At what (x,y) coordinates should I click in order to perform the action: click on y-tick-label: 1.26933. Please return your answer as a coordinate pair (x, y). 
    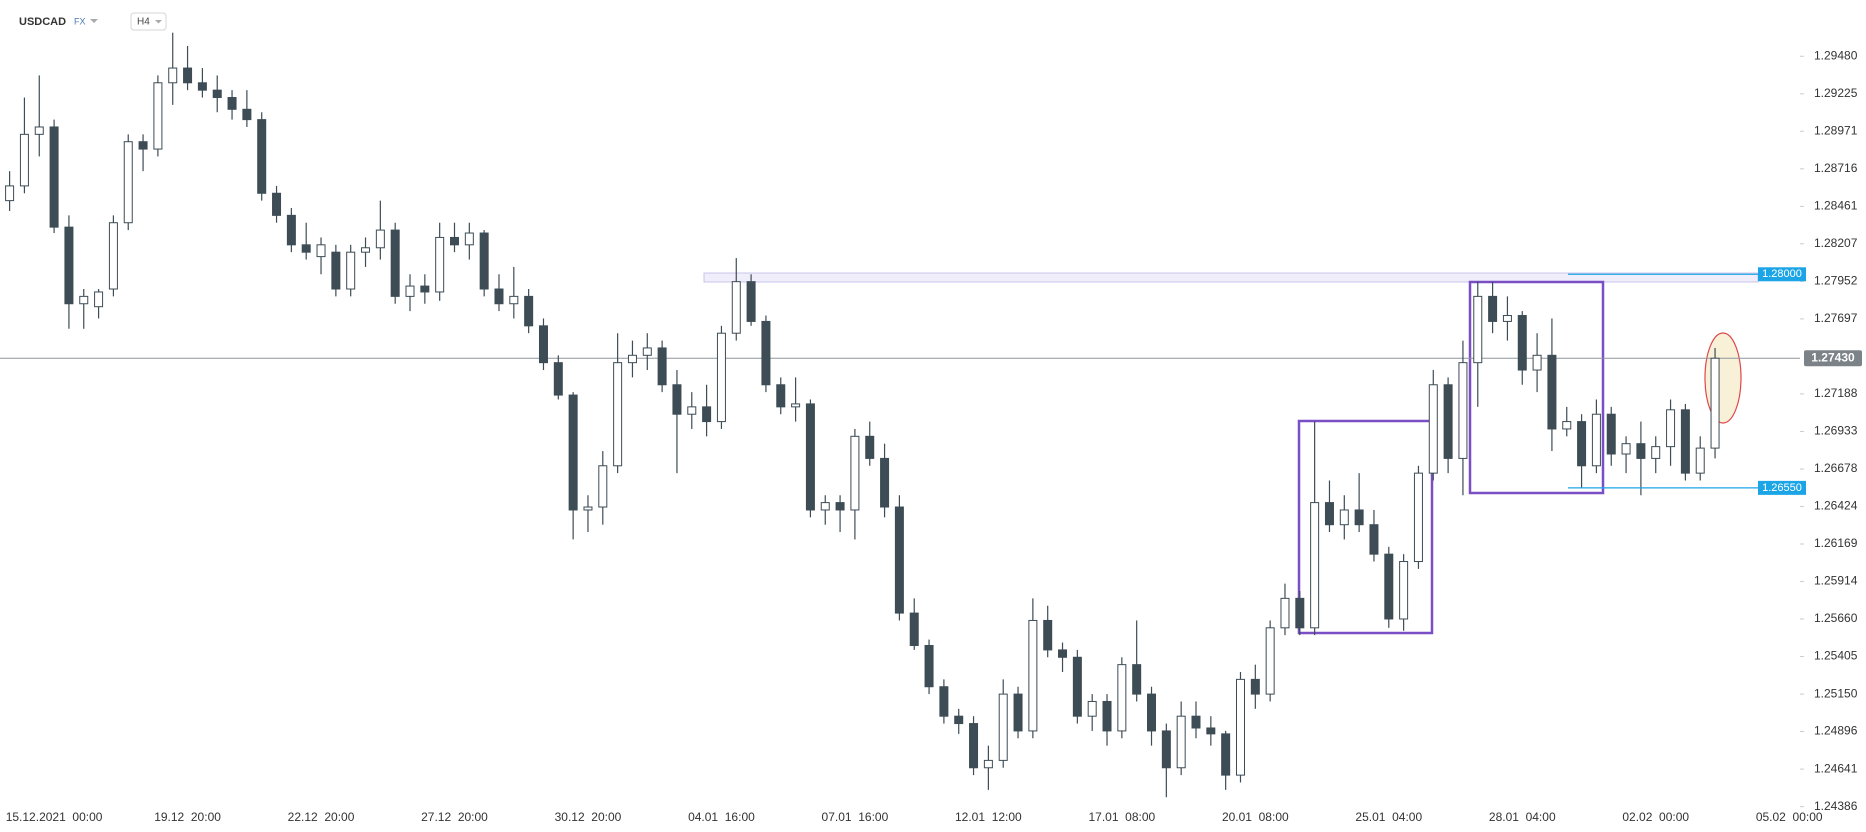
    Looking at the image, I should click on (1836, 431).